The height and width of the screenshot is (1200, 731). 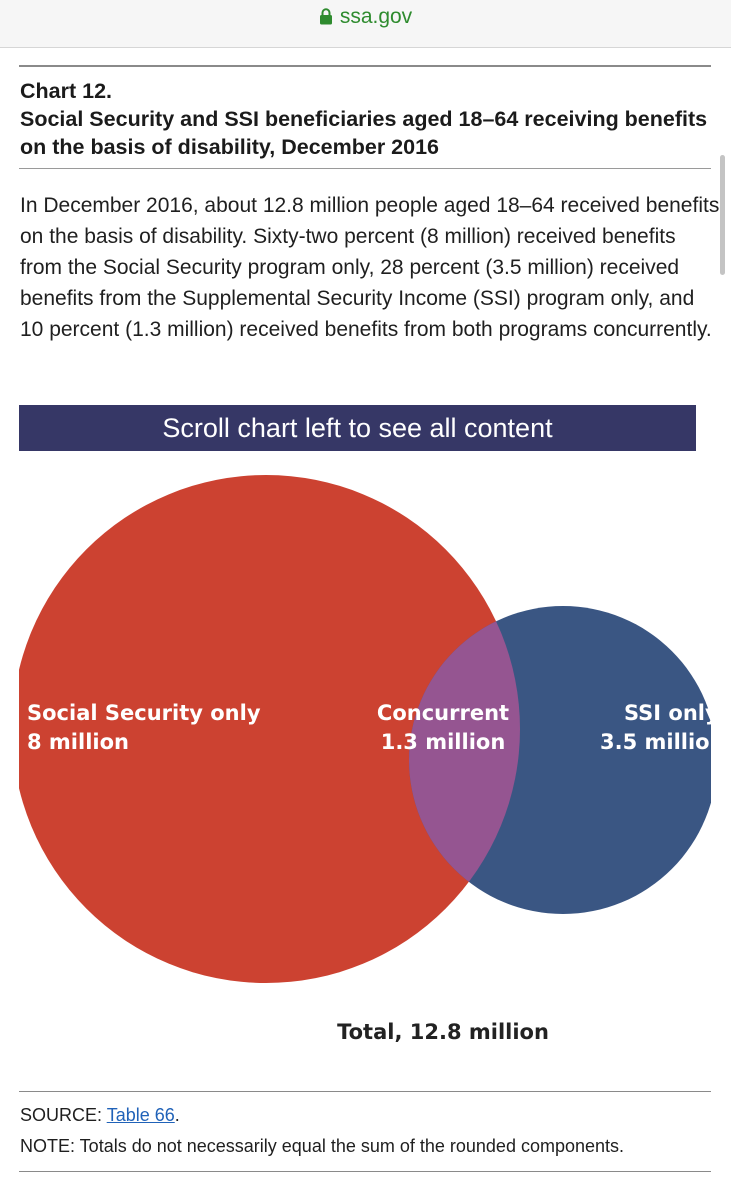 I want to click on page-scrollbar, so click(x=722, y=215).